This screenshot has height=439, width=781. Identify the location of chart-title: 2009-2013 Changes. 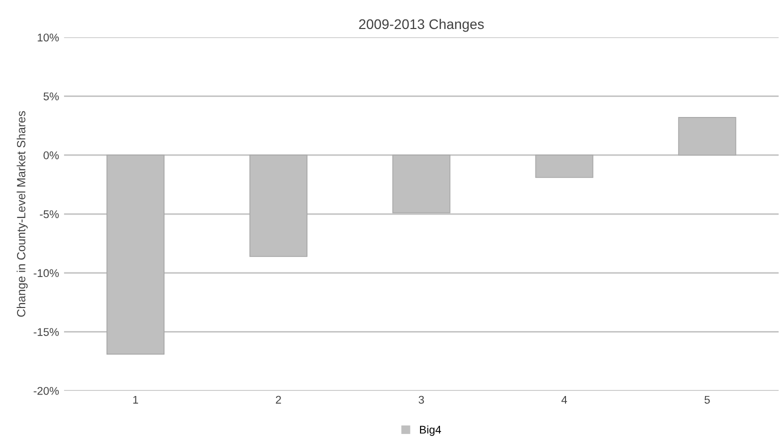
(421, 25).